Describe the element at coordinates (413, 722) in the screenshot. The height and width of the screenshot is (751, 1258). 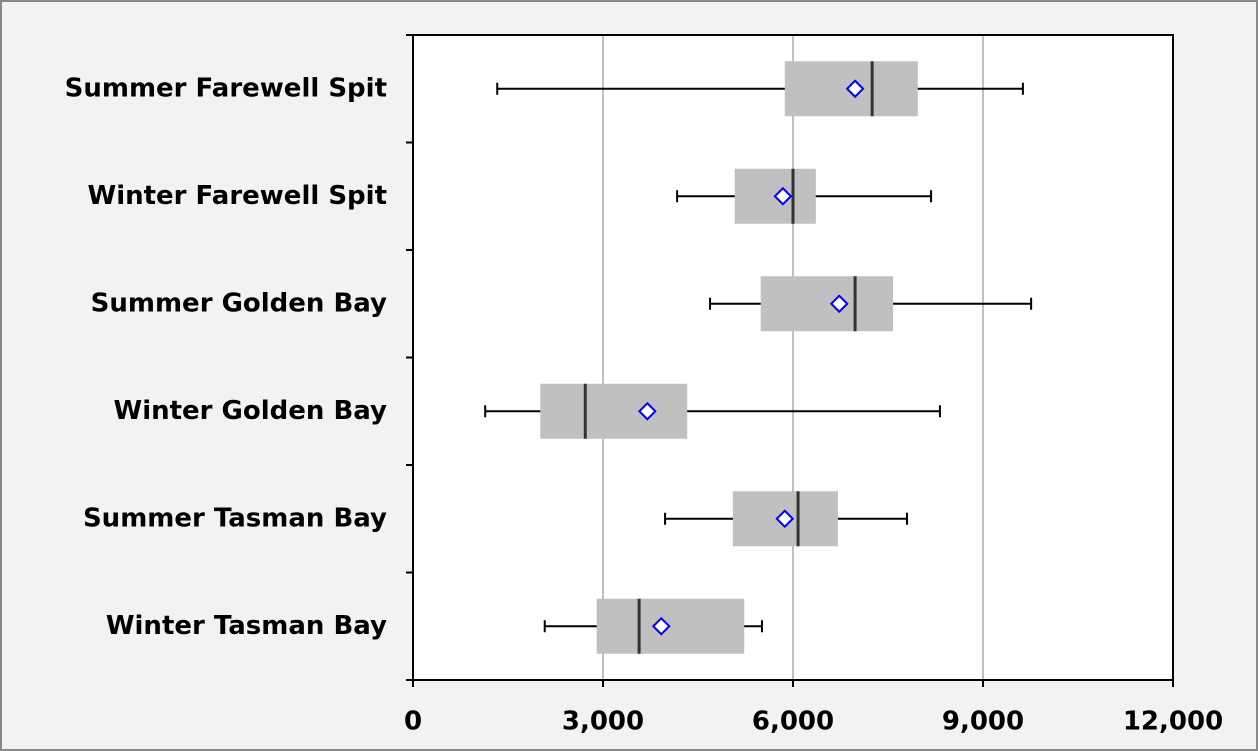
I see `x-tick-label: 0` at that location.